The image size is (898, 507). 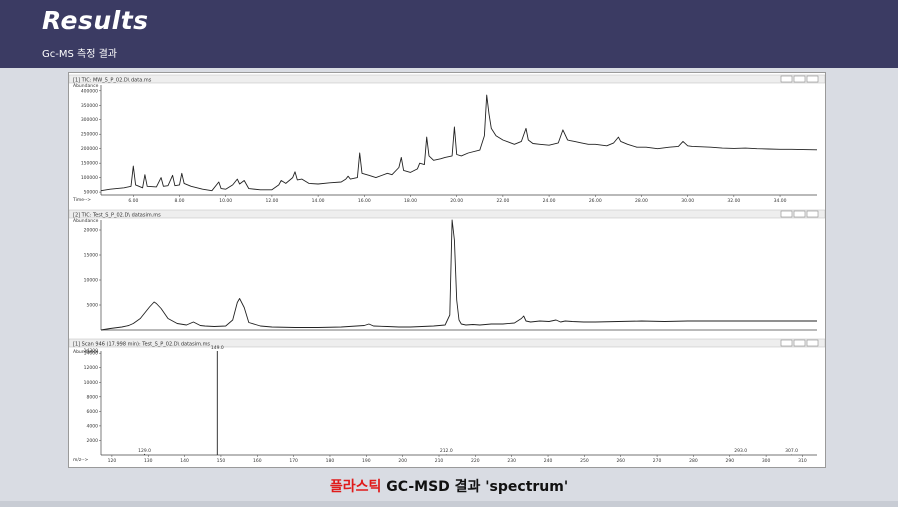 What do you see at coordinates (148, 461) in the screenshot?
I see `x-tick-label: 130` at bounding box center [148, 461].